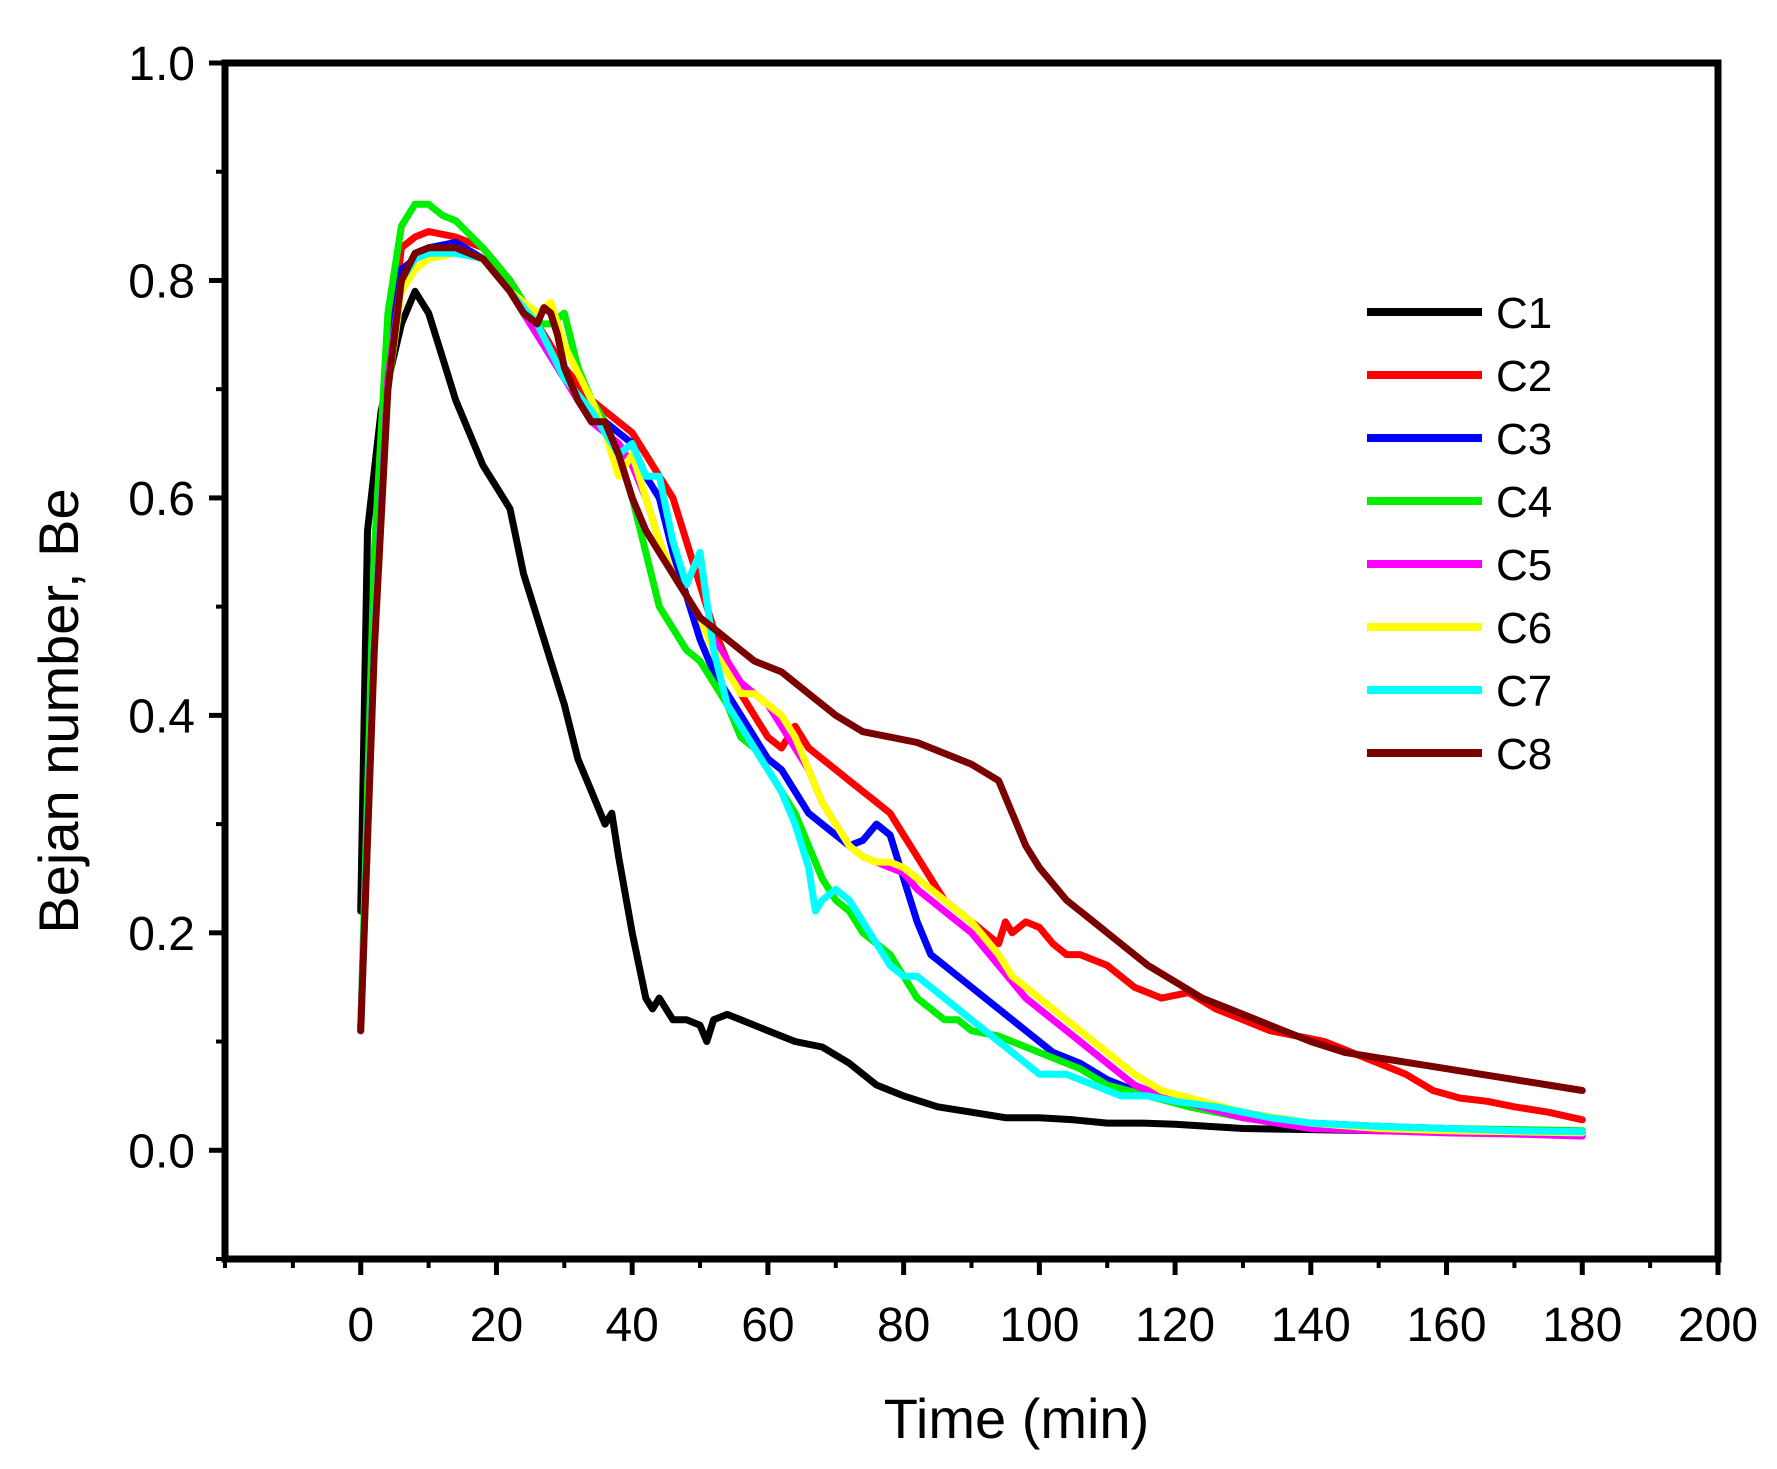 This screenshot has height=1469, width=1777. What do you see at coordinates (1582, 1325) in the screenshot?
I see `x-tick-label: 180` at bounding box center [1582, 1325].